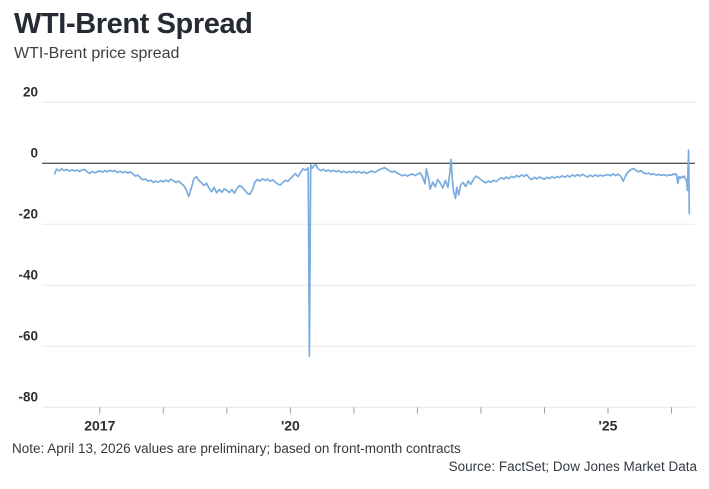 The image size is (709, 489). I want to click on chart-source: Source: FactSet; Dow Jones Market Data, so click(572, 466).